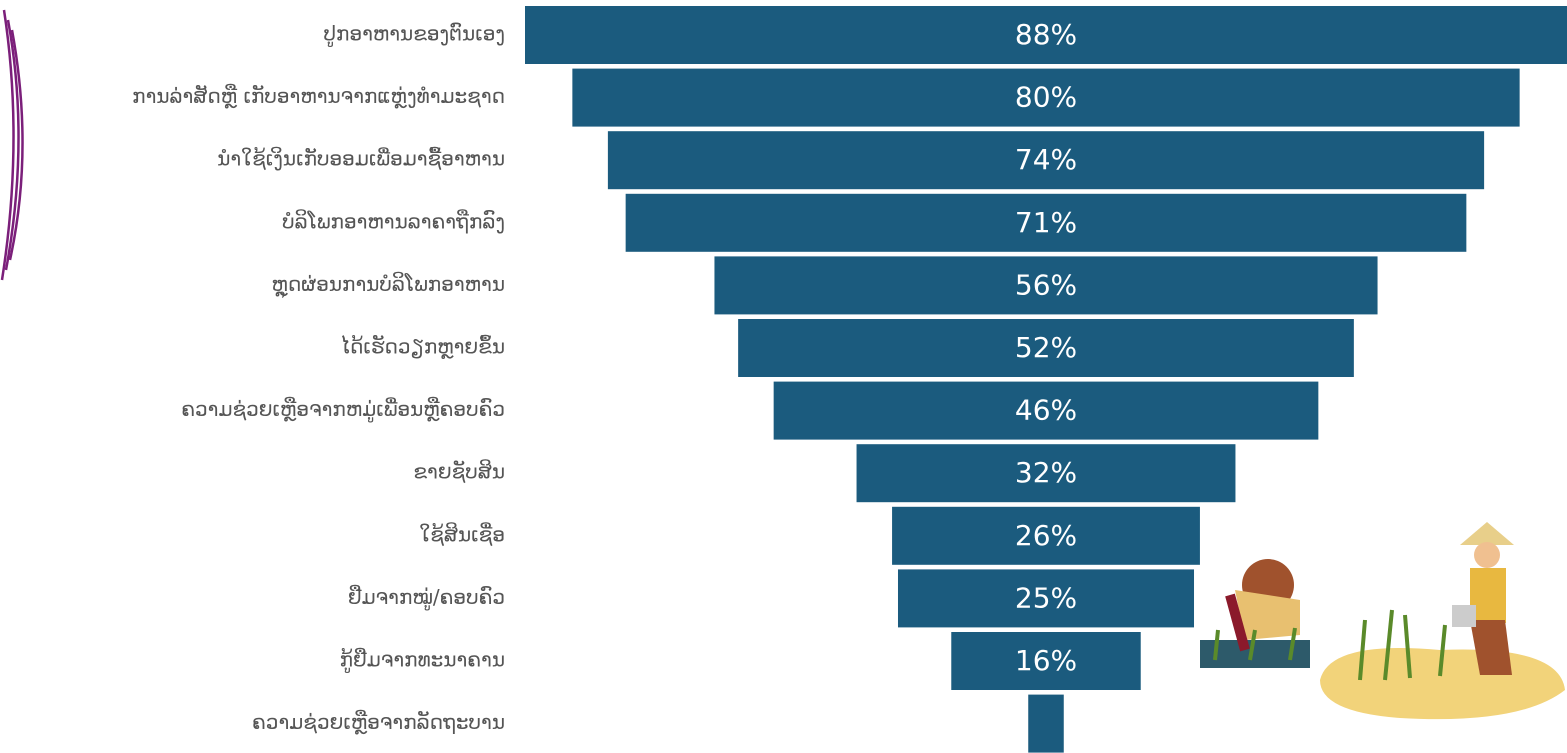 The width and height of the screenshot is (1567, 753). I want to click on category-label: ໃຊ້ສິນເຊື່ອ, so click(462, 534).